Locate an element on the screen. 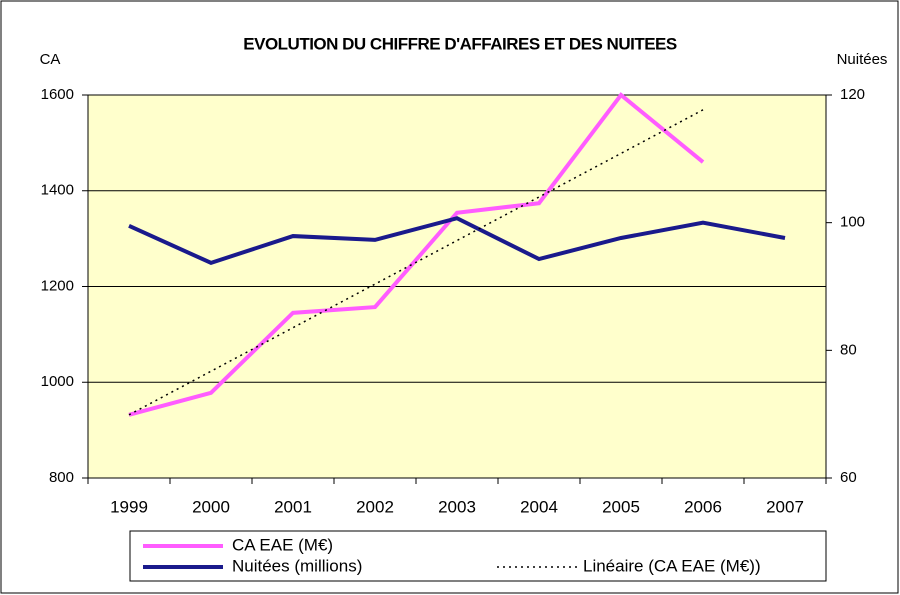  legend-label: Nuitées (millions) is located at coordinates (297, 565).